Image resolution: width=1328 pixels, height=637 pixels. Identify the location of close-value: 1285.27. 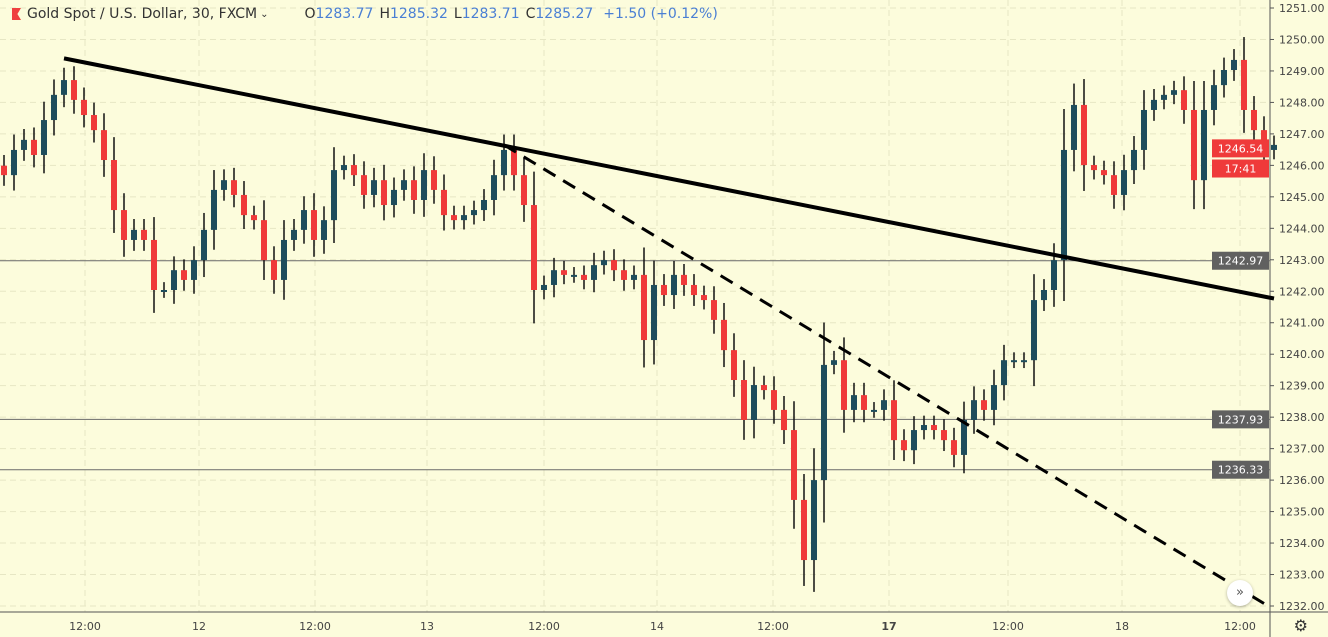
(564, 14).